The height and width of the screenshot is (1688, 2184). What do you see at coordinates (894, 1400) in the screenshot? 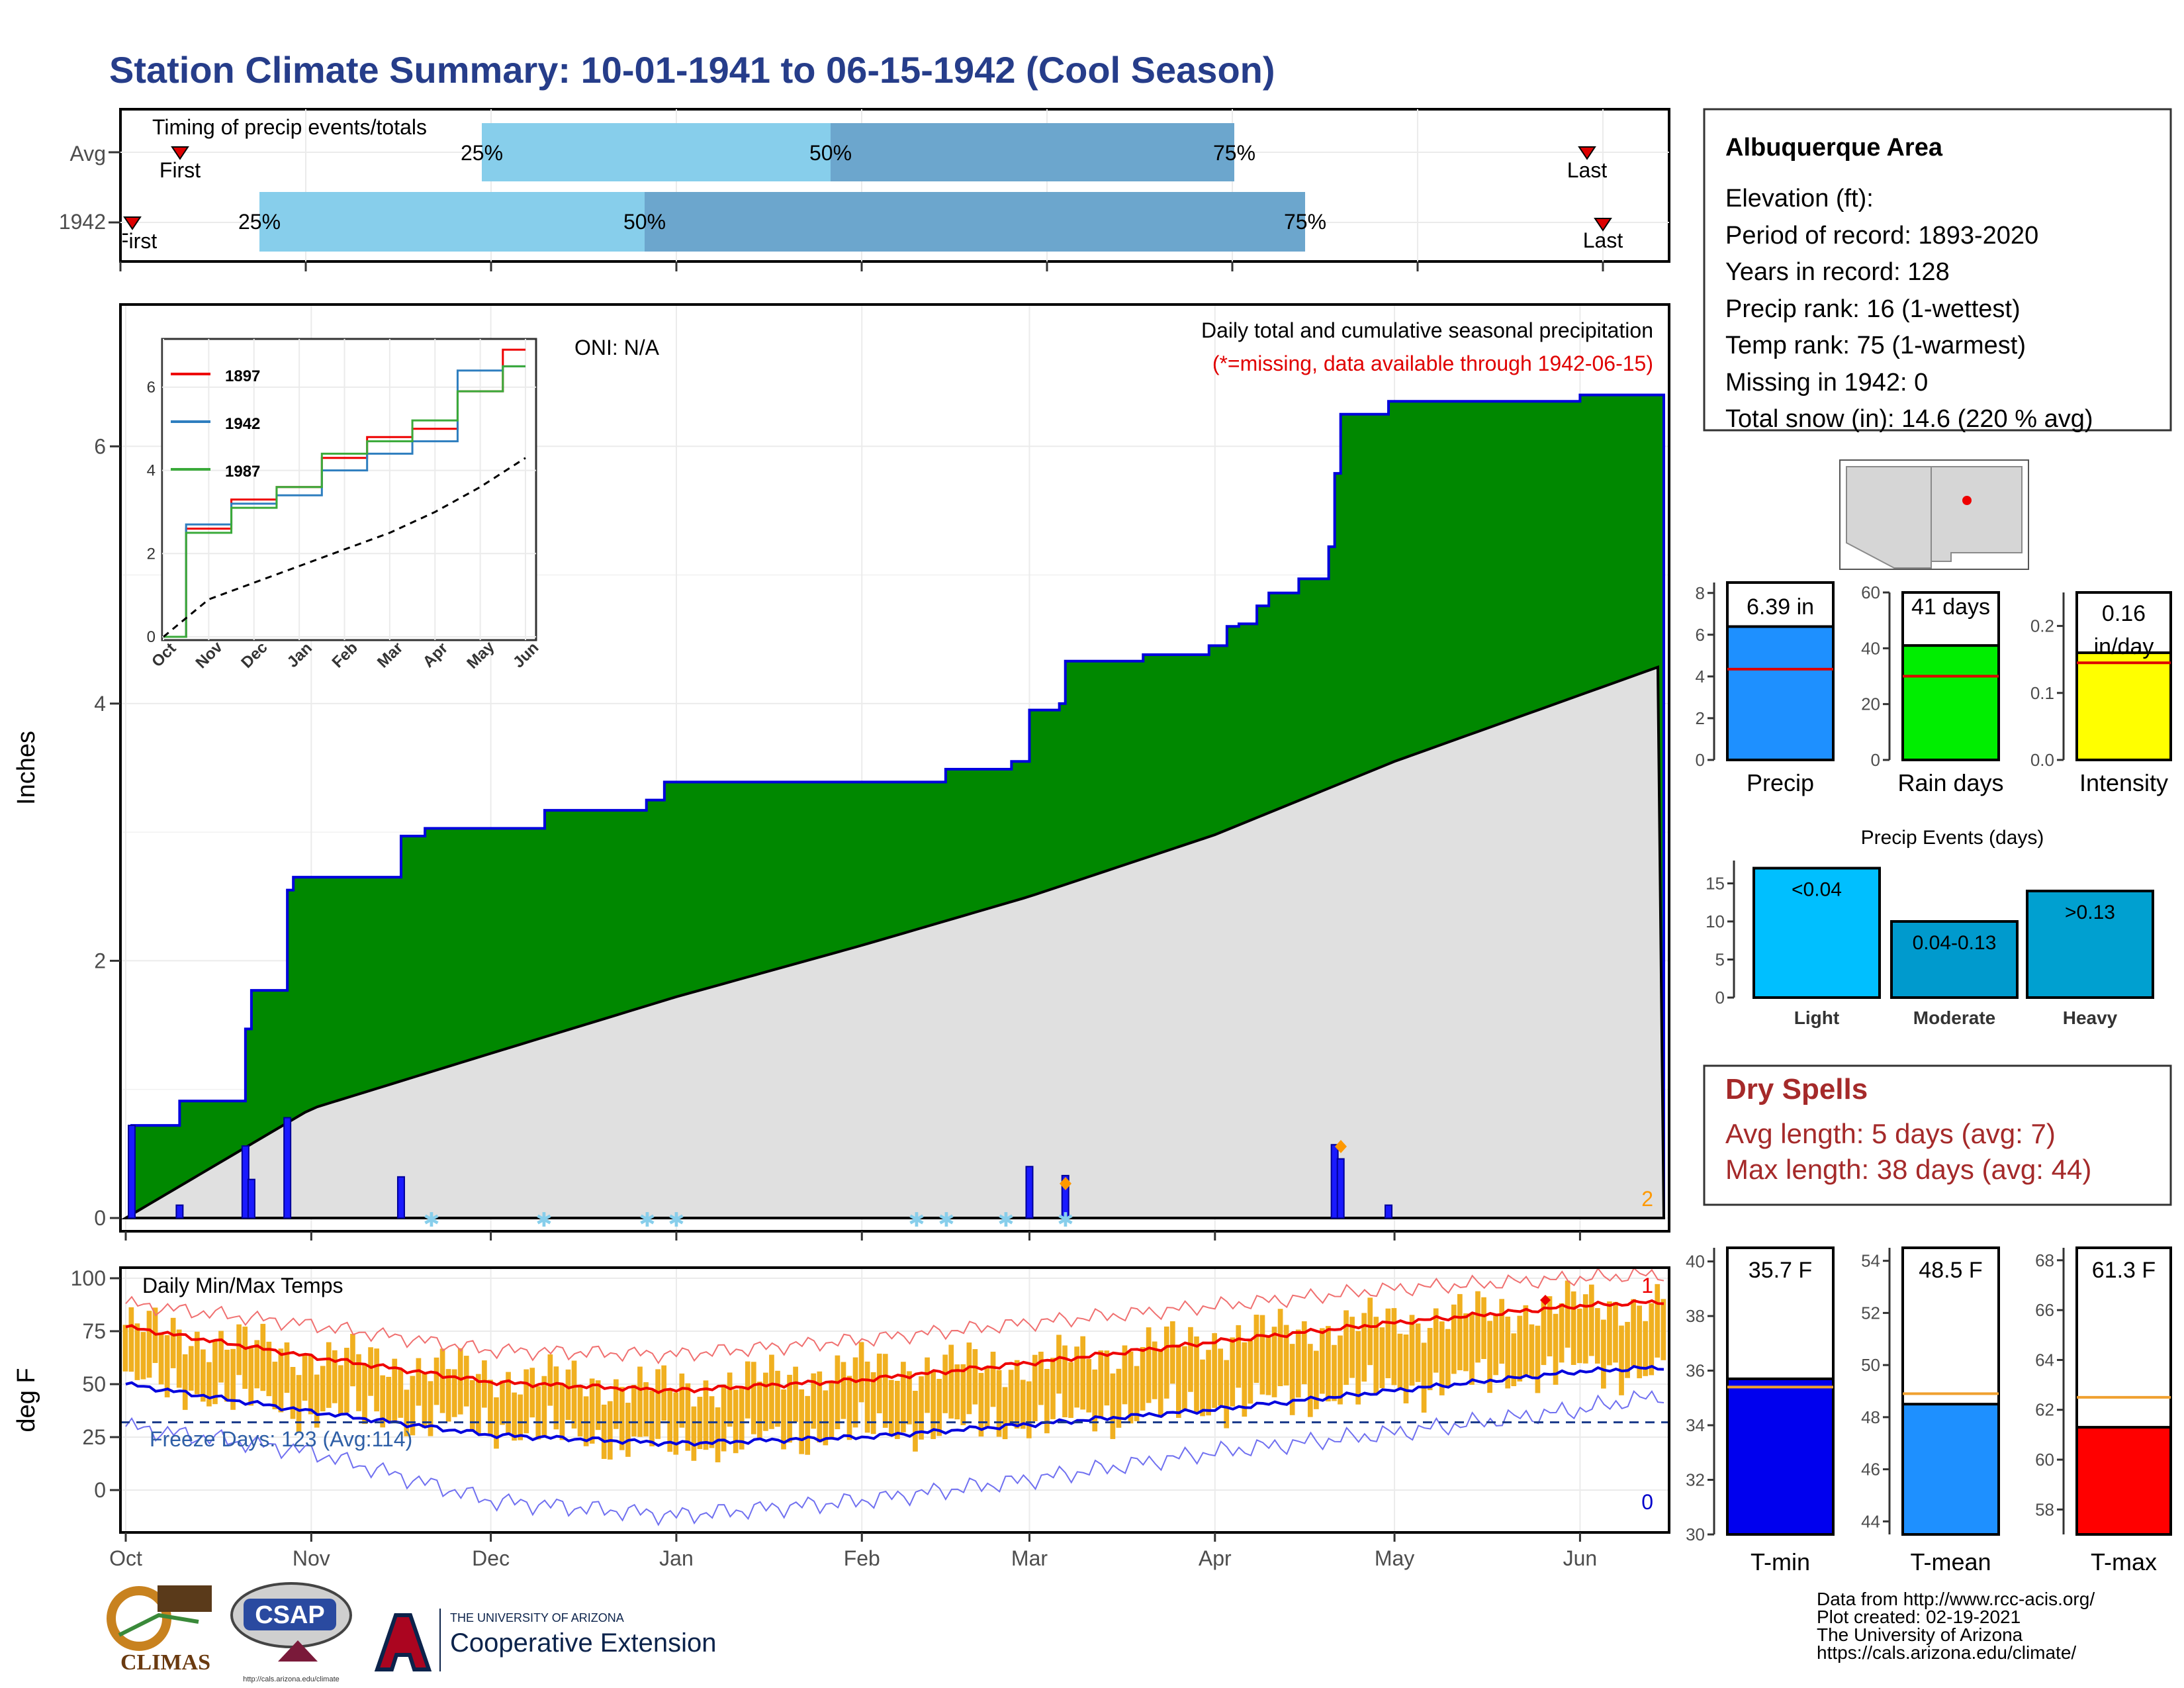
I see `temp-frame` at bounding box center [894, 1400].